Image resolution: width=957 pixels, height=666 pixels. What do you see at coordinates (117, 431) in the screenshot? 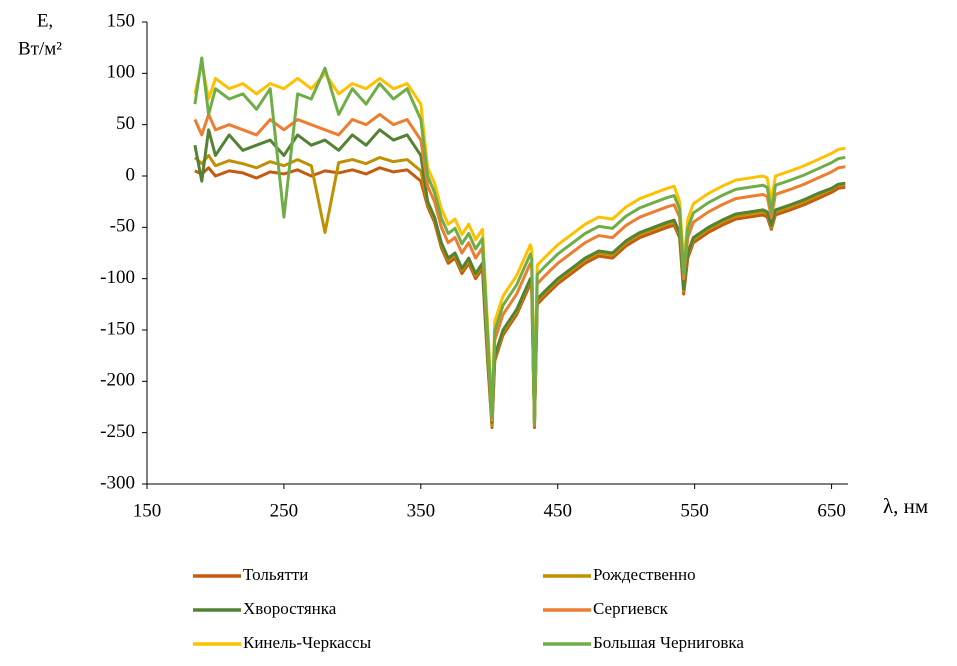
I see `y-tick-label: -250` at bounding box center [117, 431].